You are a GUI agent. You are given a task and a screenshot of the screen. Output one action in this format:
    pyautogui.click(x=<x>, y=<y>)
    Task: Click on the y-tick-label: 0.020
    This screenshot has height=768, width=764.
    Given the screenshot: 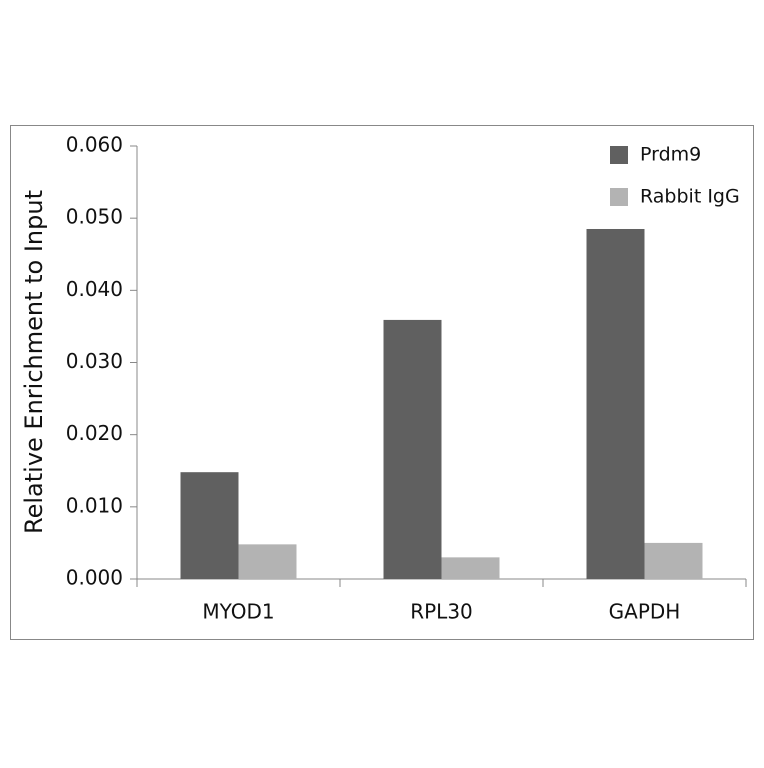 What is the action you would take?
    pyautogui.click(x=94, y=433)
    